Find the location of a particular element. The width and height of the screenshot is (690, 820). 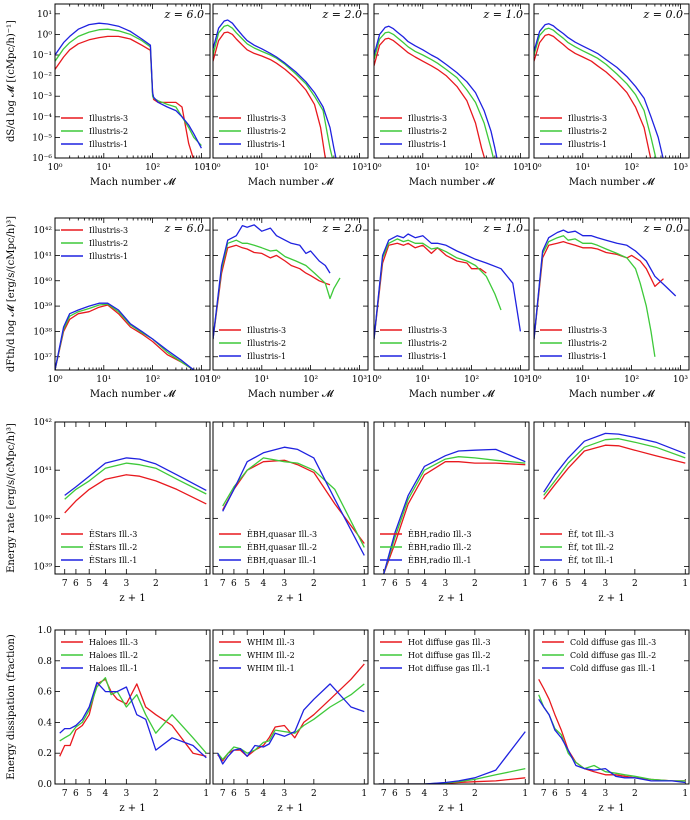

ticks: 7 6 5 4 3 2 1 0.0 0.2 0.4 0.6 0.8 1.0 is located at coordinates (124, 712).